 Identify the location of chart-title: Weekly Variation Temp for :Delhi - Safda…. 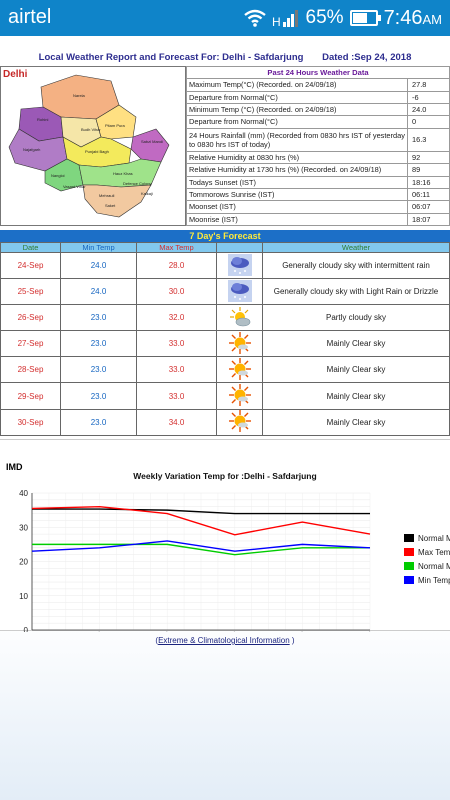
(225, 476).